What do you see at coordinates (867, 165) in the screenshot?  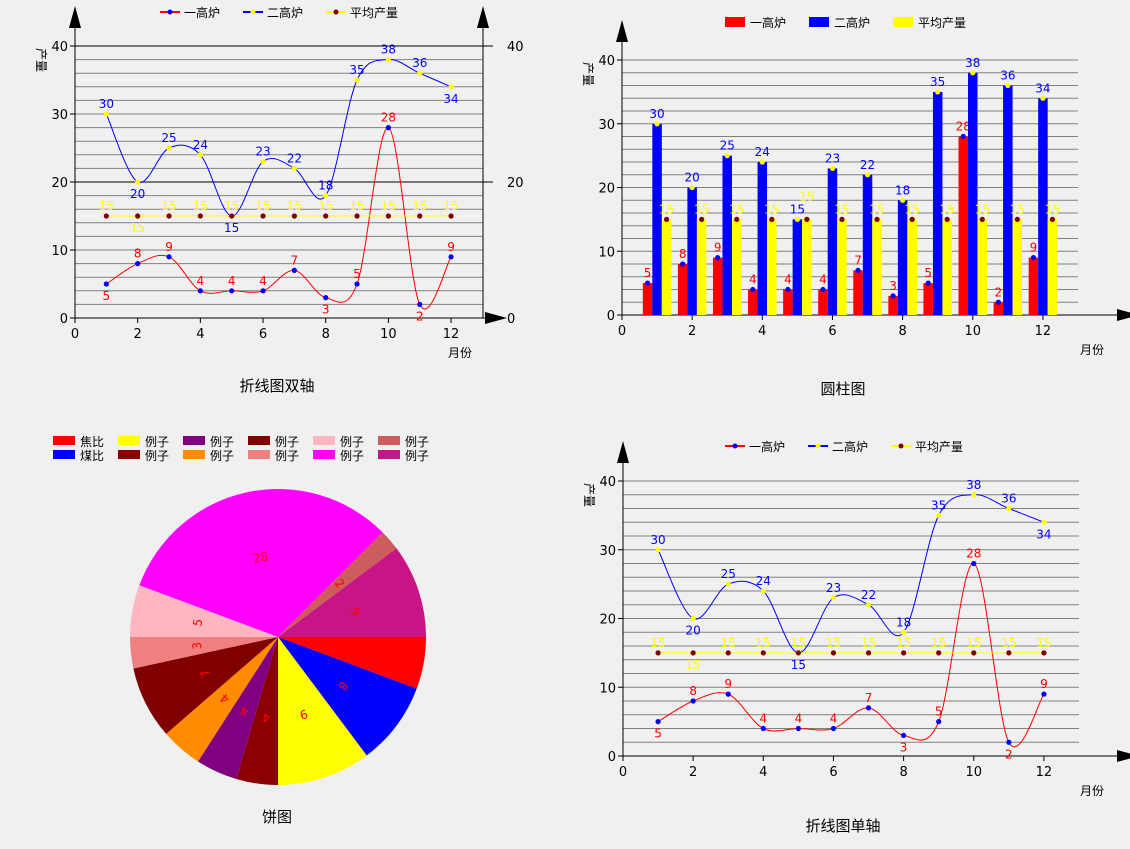 I see `data-label: 22` at bounding box center [867, 165].